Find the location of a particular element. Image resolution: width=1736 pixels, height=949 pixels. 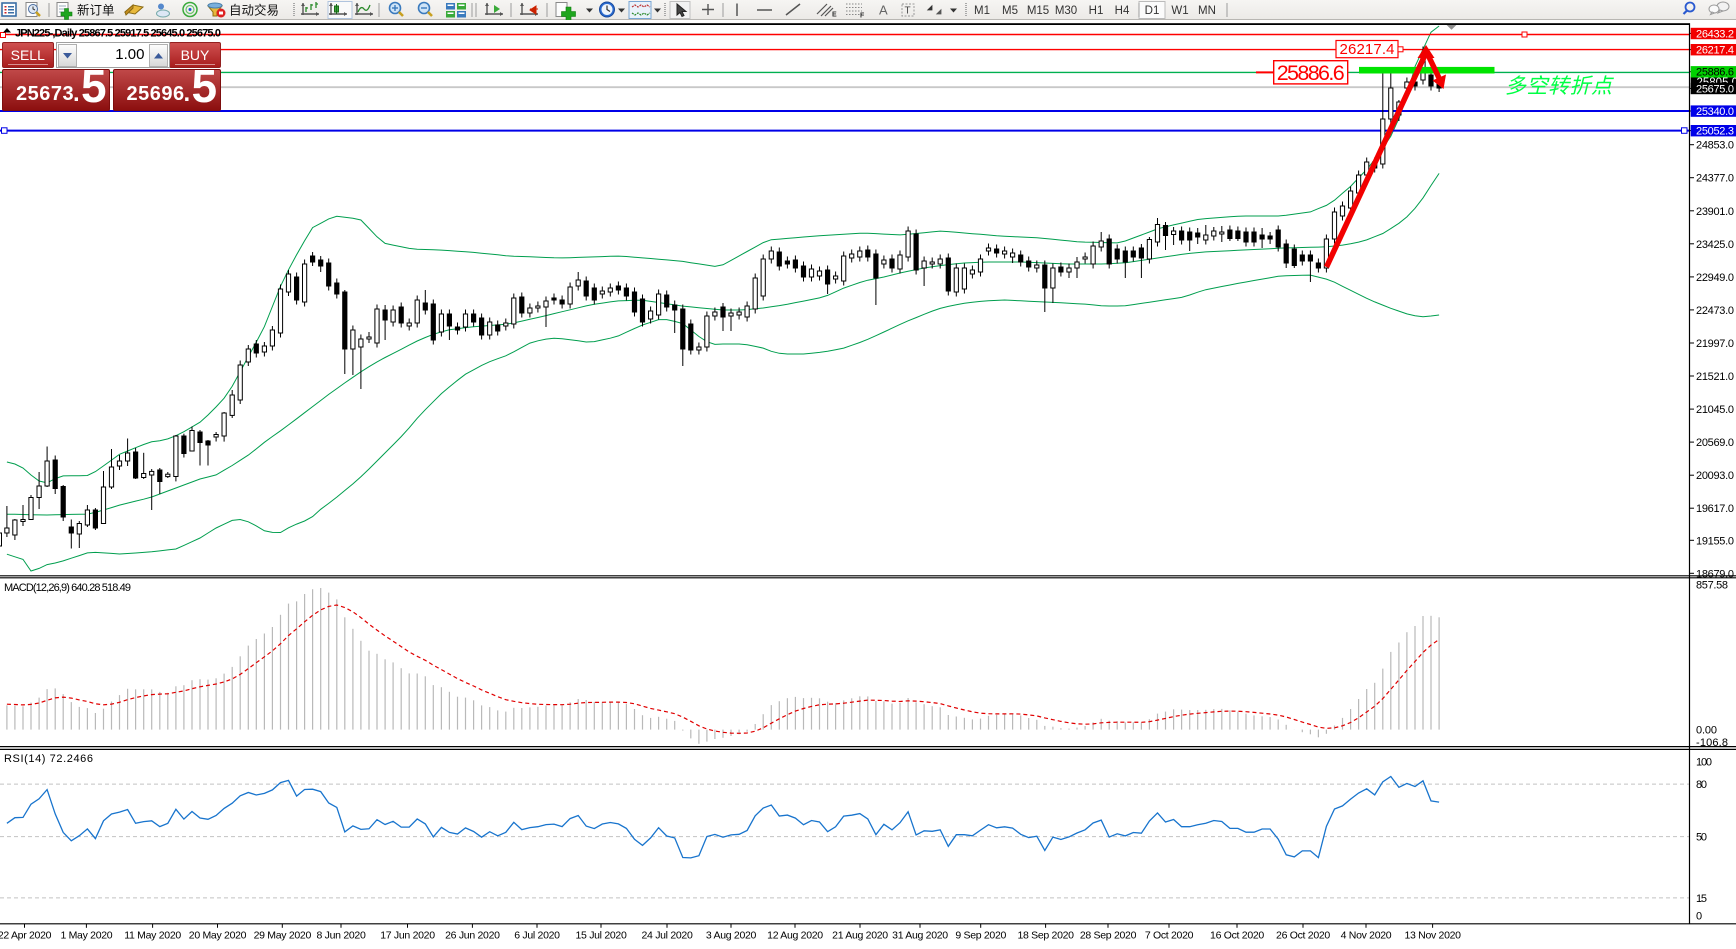

svg-text: RSI(14) 72.2466 is located at coordinates (48, 759).